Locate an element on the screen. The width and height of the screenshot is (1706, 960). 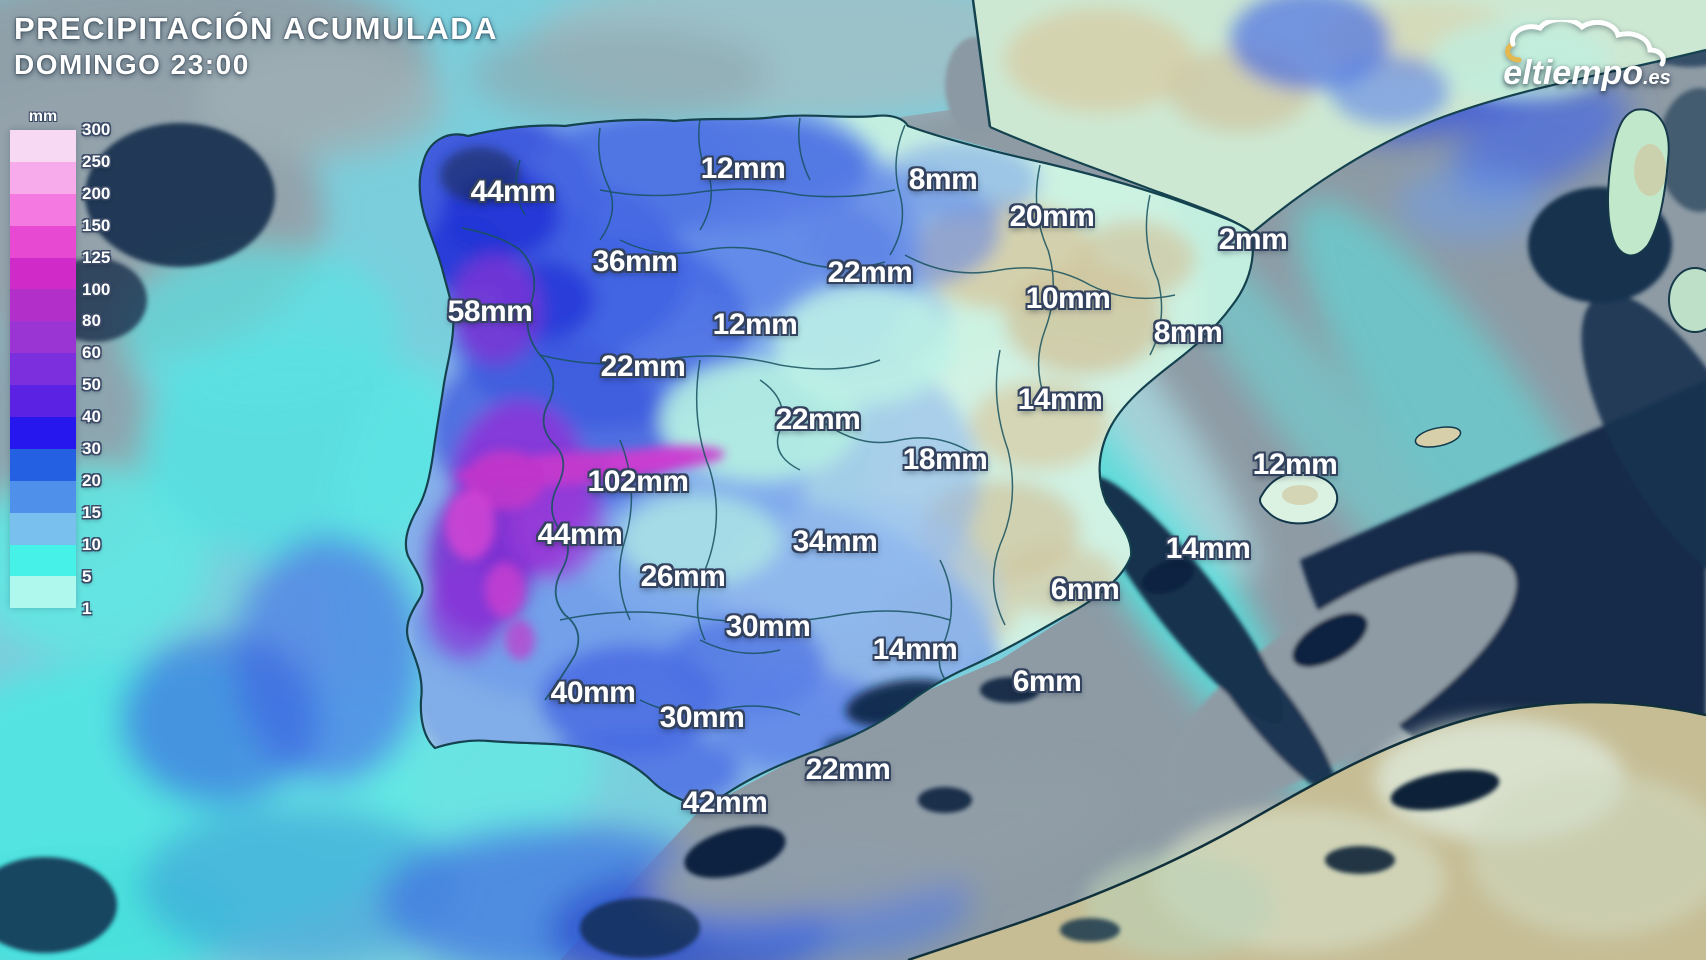
land-africa-texture is located at coordinates (1395, 837).